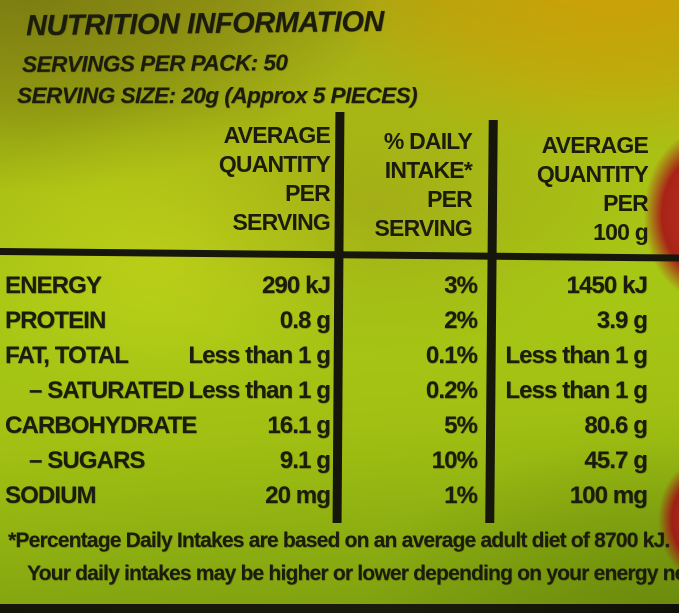 Image resolution: width=679 pixels, height=613 pixels. What do you see at coordinates (154, 63) in the screenshot?
I see `servings-per-pack: SERVINGS PER PACK: 50` at bounding box center [154, 63].